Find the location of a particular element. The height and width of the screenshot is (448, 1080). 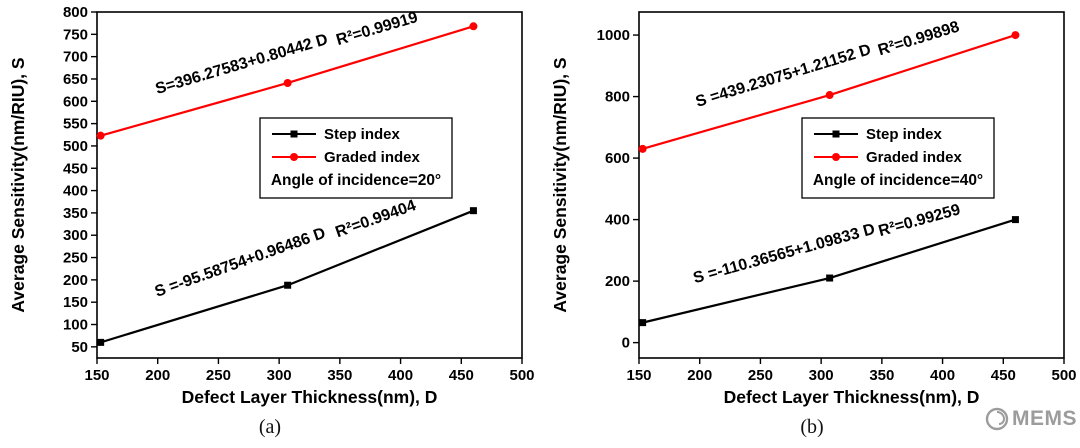

y-tick-label: 250 is located at coordinates (75, 258).